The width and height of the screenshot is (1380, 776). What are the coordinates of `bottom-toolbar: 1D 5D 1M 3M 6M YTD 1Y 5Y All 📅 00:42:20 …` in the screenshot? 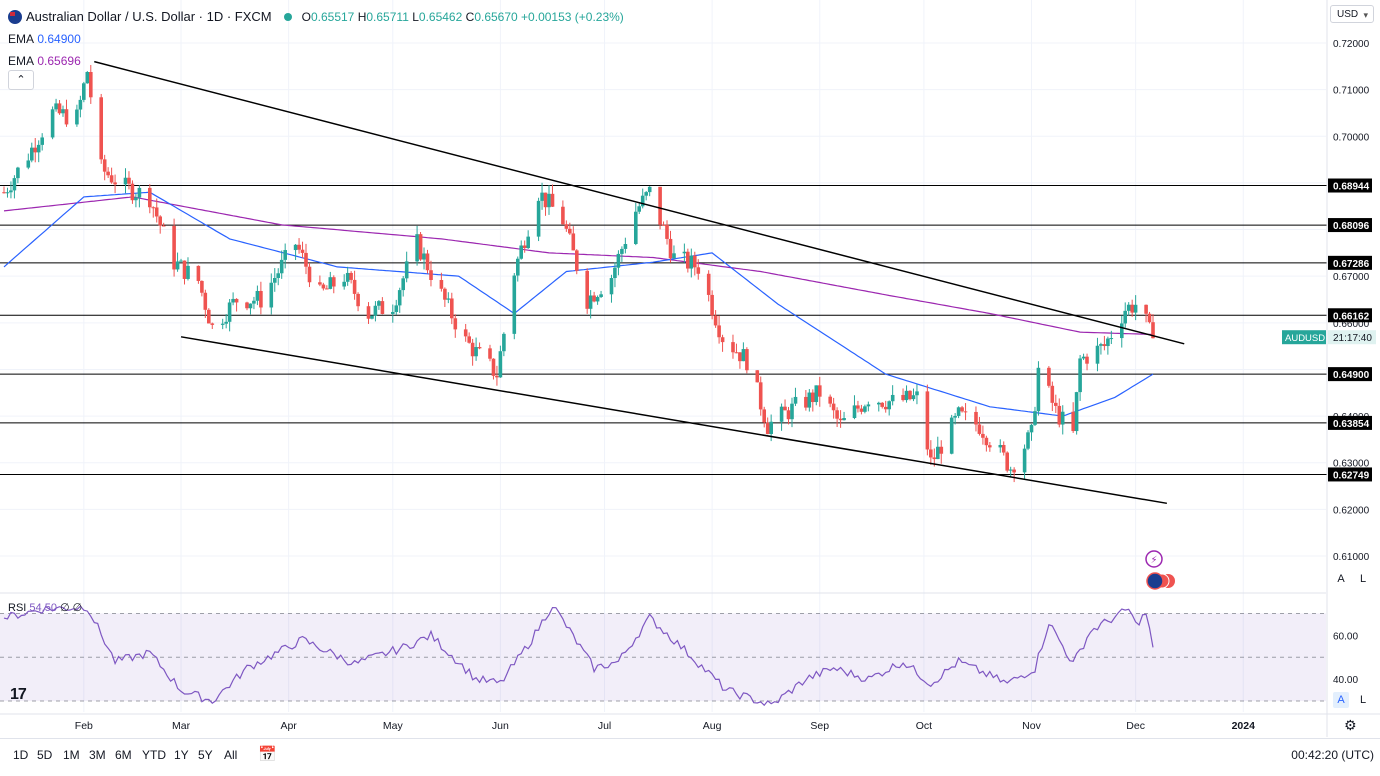 It's located at (690, 755).